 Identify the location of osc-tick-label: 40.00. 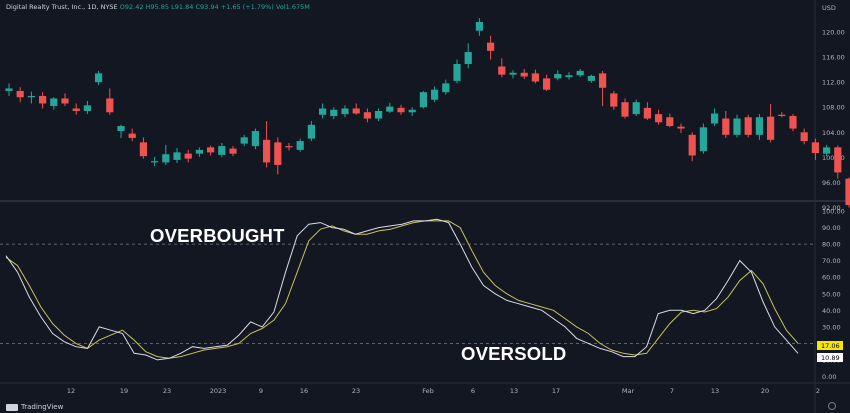
(831, 311).